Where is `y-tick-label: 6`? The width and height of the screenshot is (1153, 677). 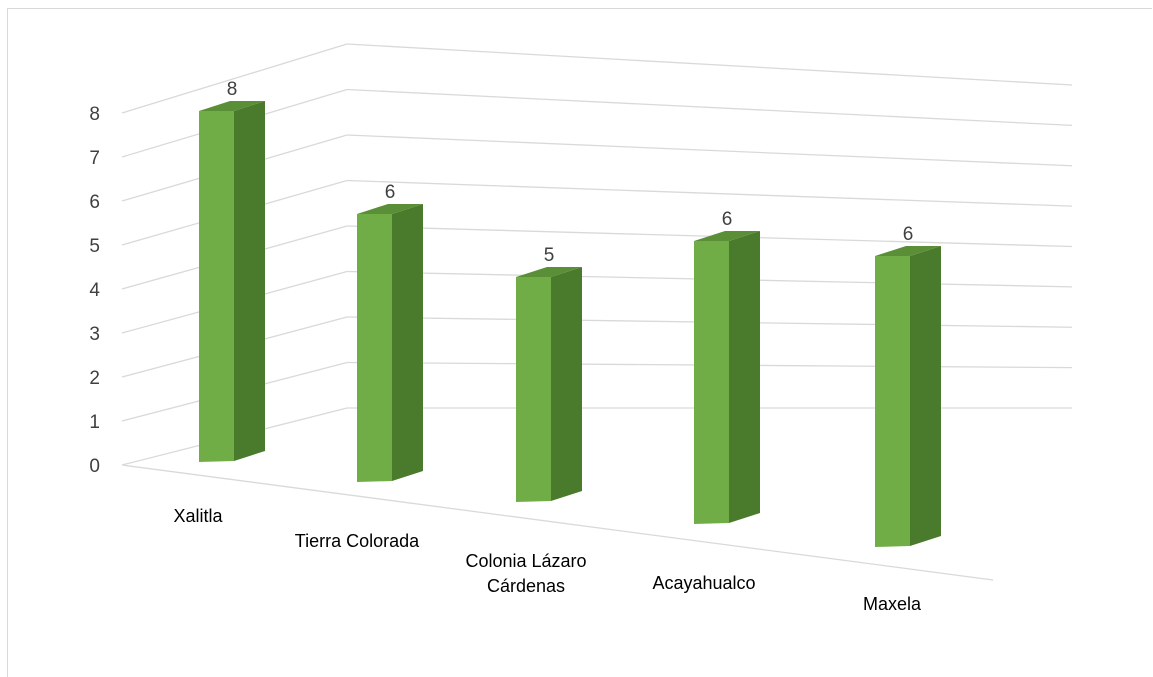
y-tick-label: 6 is located at coordinates (94, 202).